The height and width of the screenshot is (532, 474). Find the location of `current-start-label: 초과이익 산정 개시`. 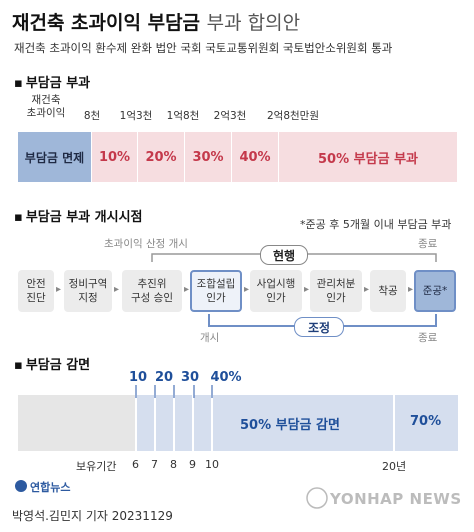

current-start-label: 초과이익 산정 개시 is located at coordinates (146, 244).